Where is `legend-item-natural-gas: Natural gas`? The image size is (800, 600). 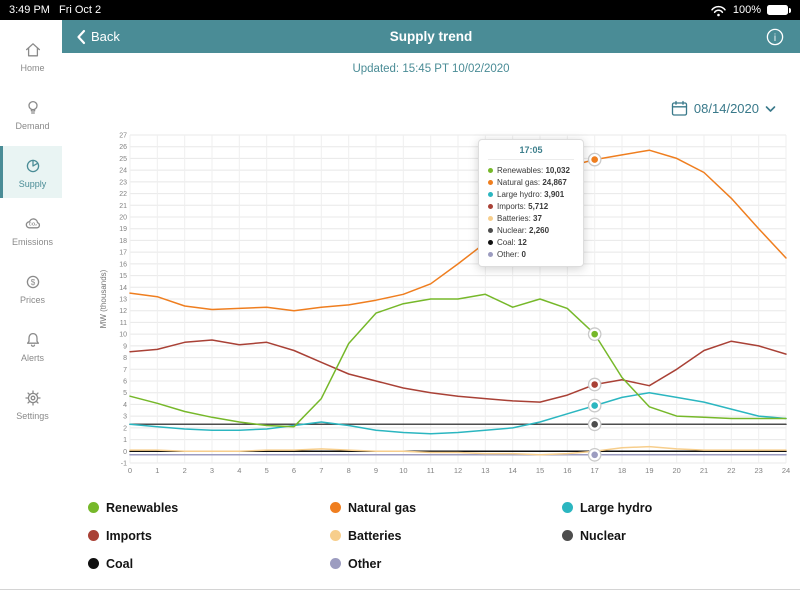
legend-item-natural-gas: Natural gas is located at coordinates (446, 507).